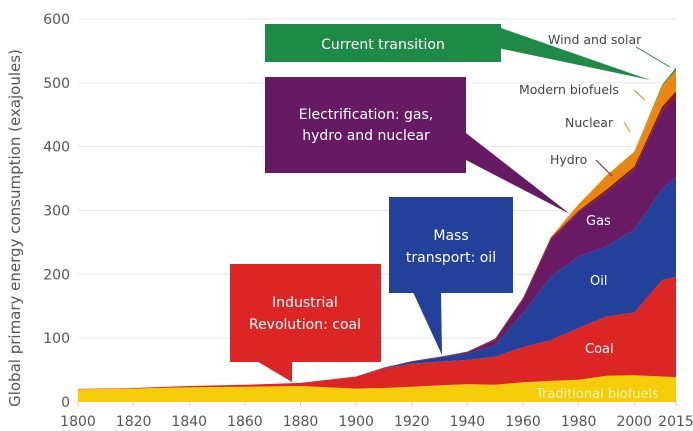 This screenshot has width=693, height=431. Describe the element at coordinates (305, 303) in the screenshot. I see `callout-text: Industrial` at that location.